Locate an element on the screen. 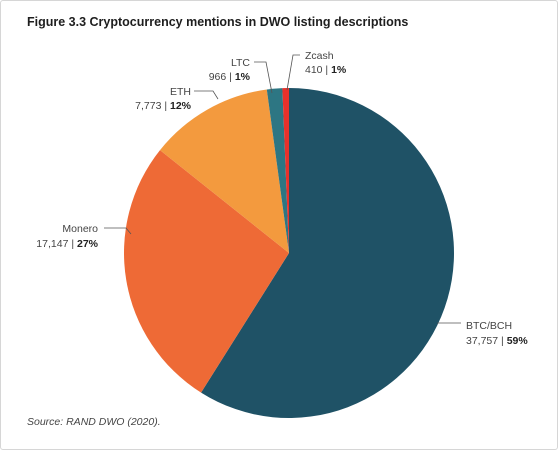  slice-percent-zcash: 1% is located at coordinates (339, 70).